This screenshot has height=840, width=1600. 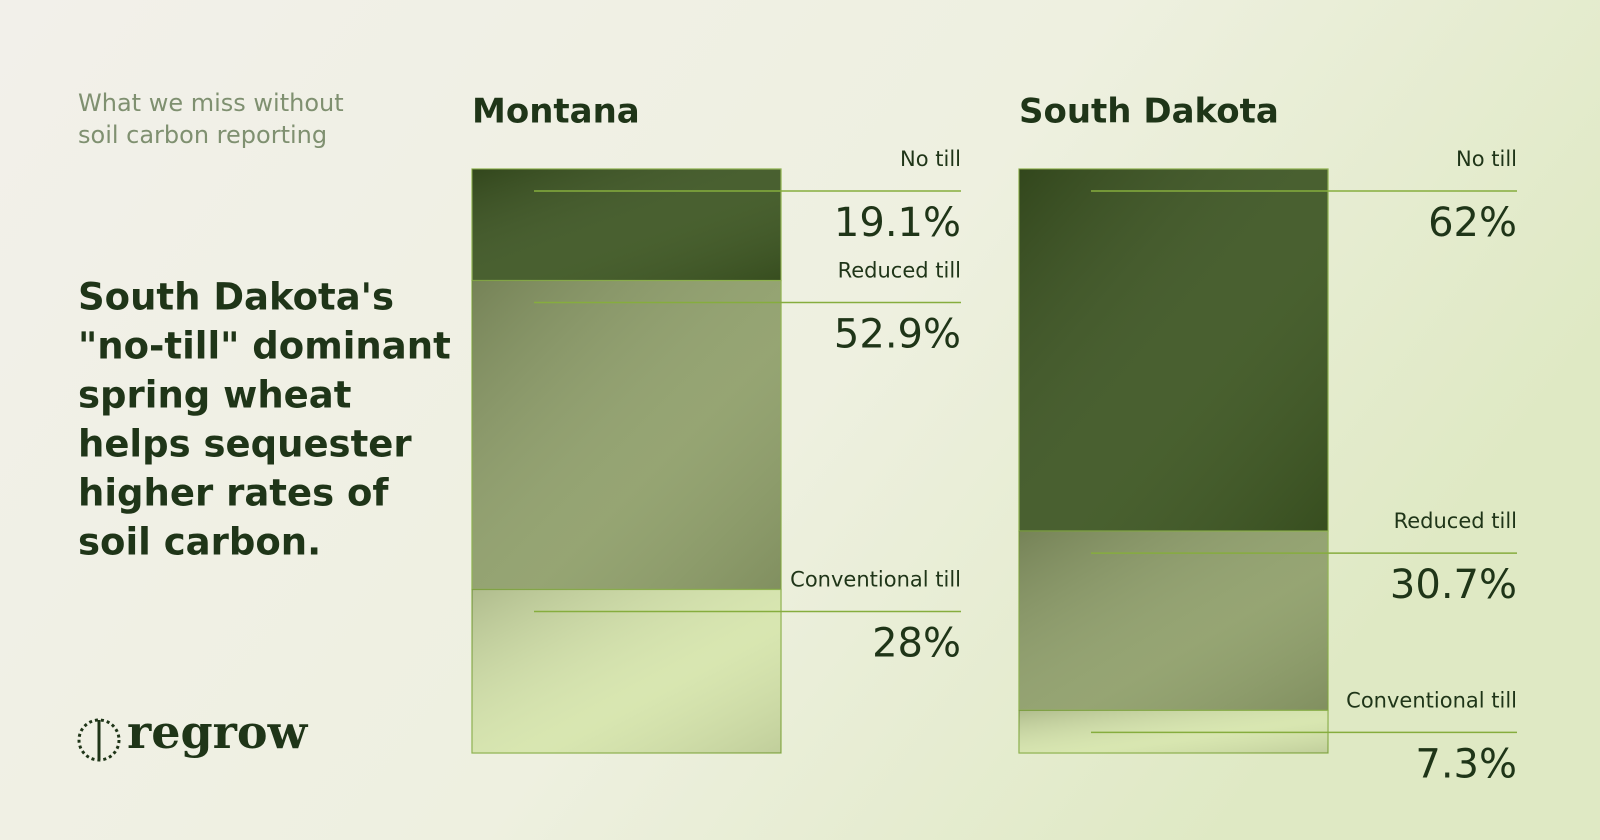 I want to click on headline-line: helps sequester, so click(x=245, y=444).